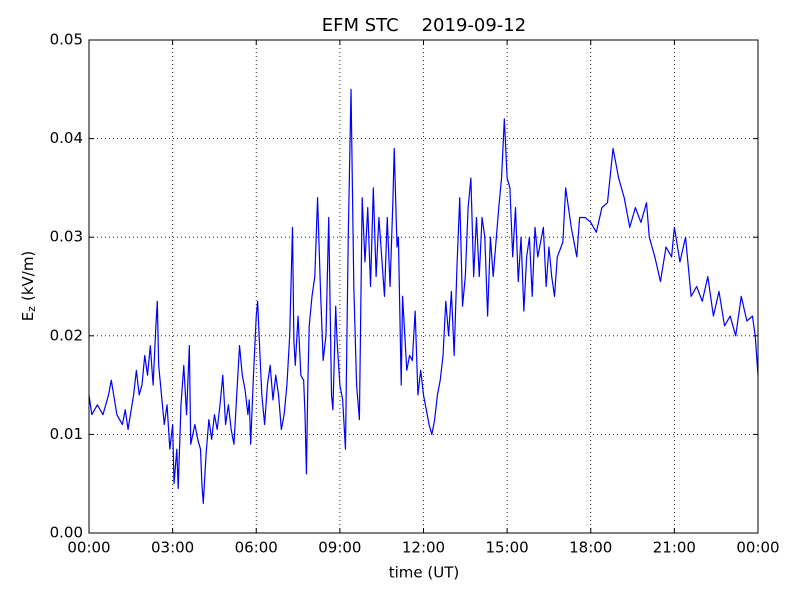  I want to click on x-tick-label: 03:00, so click(172, 548).